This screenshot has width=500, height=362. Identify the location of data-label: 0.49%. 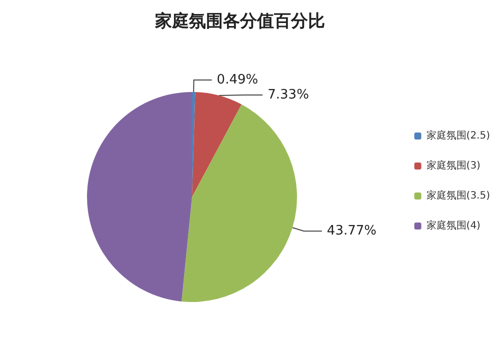
(237, 80).